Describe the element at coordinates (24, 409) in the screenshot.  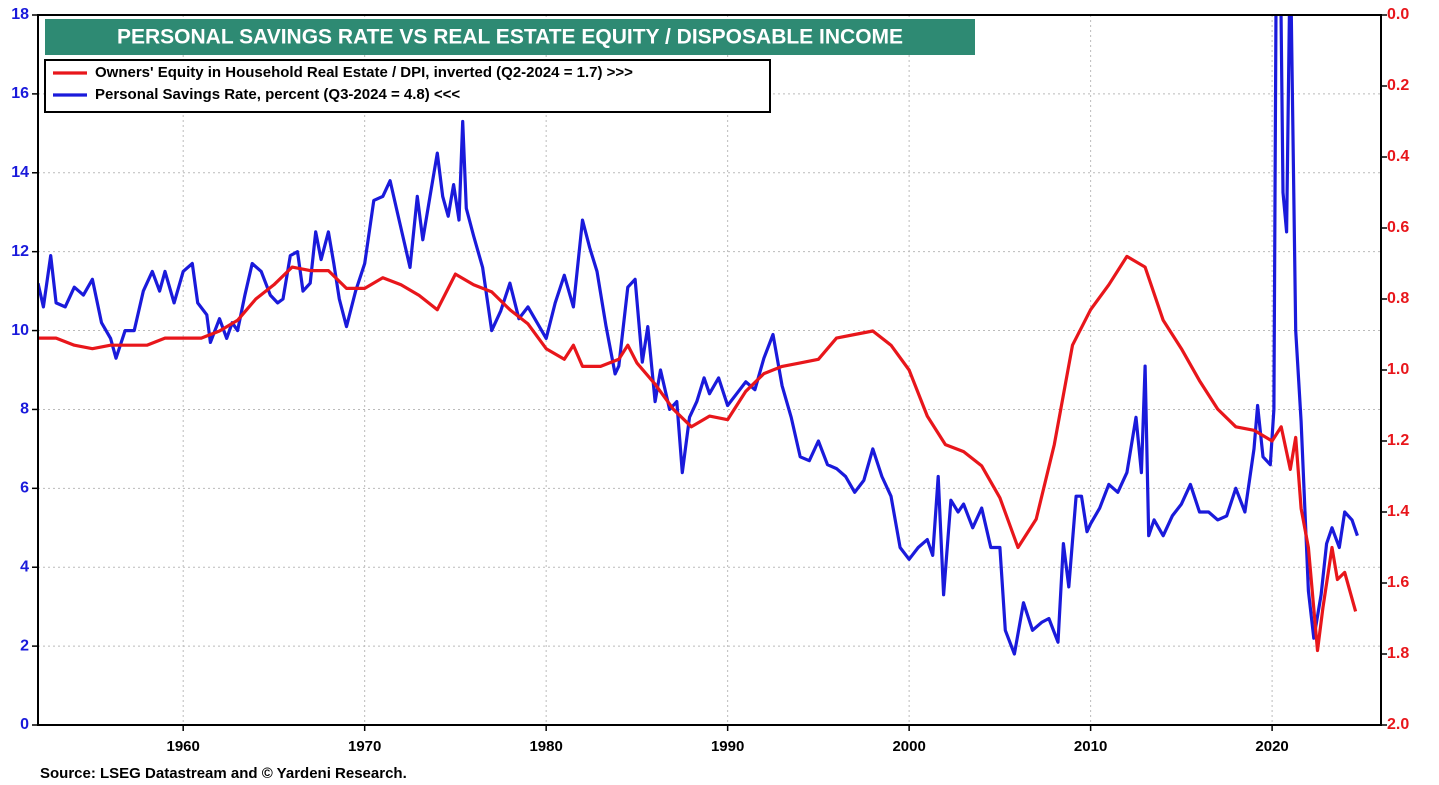
I see `y-tick-label: 8` at that location.